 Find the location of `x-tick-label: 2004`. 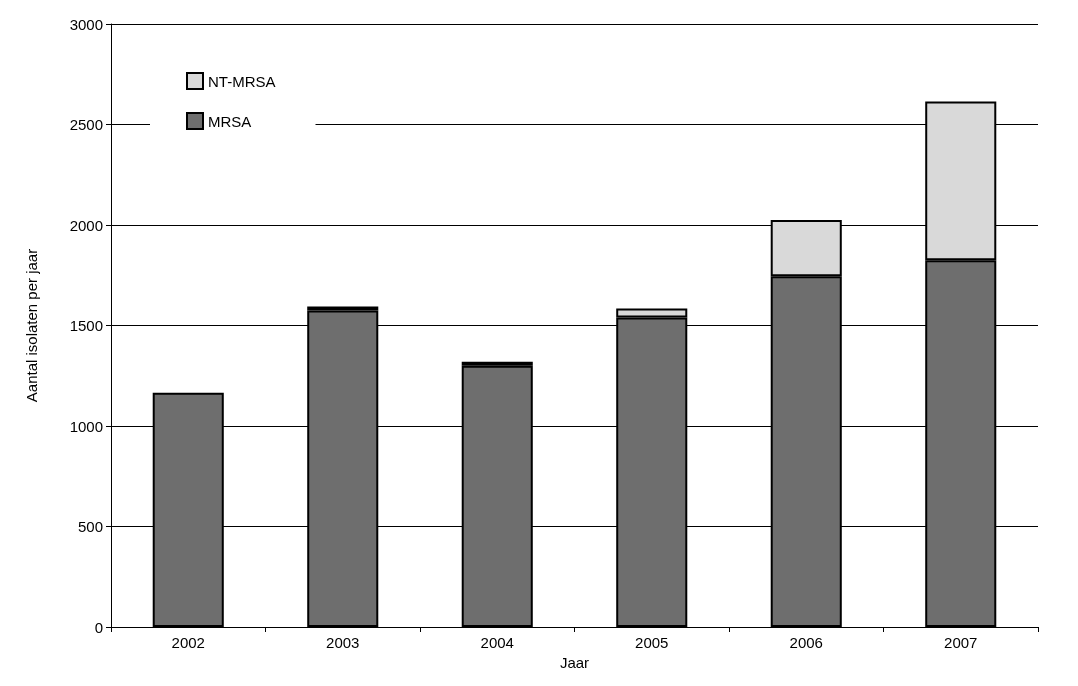

x-tick-label: 2004 is located at coordinates (497, 642).